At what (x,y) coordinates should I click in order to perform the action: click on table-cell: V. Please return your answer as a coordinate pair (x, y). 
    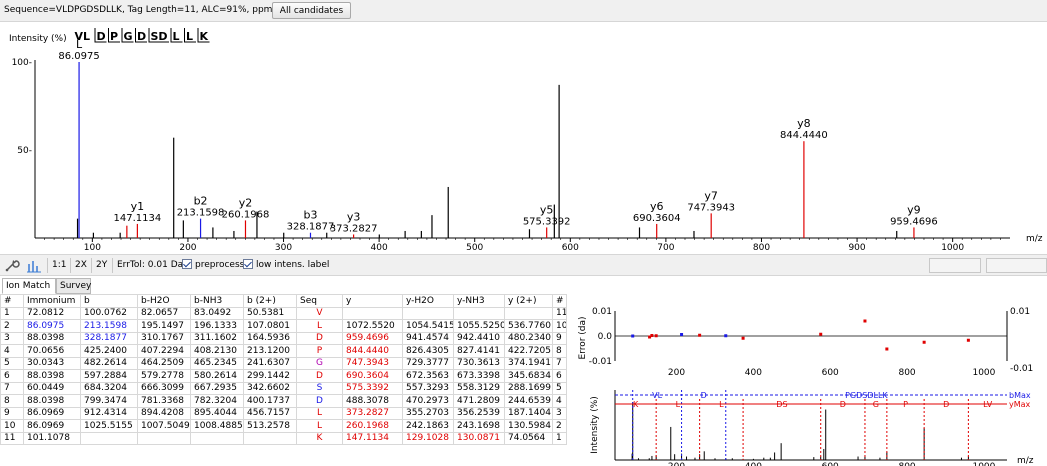
    Looking at the image, I should click on (319, 313).